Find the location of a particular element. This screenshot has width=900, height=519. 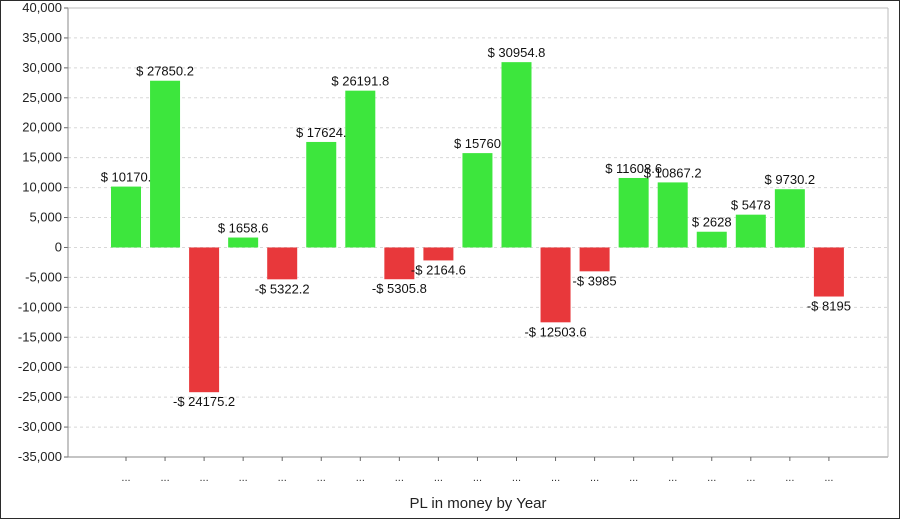

y-tick-label: -35,000 is located at coordinates (40, 456).